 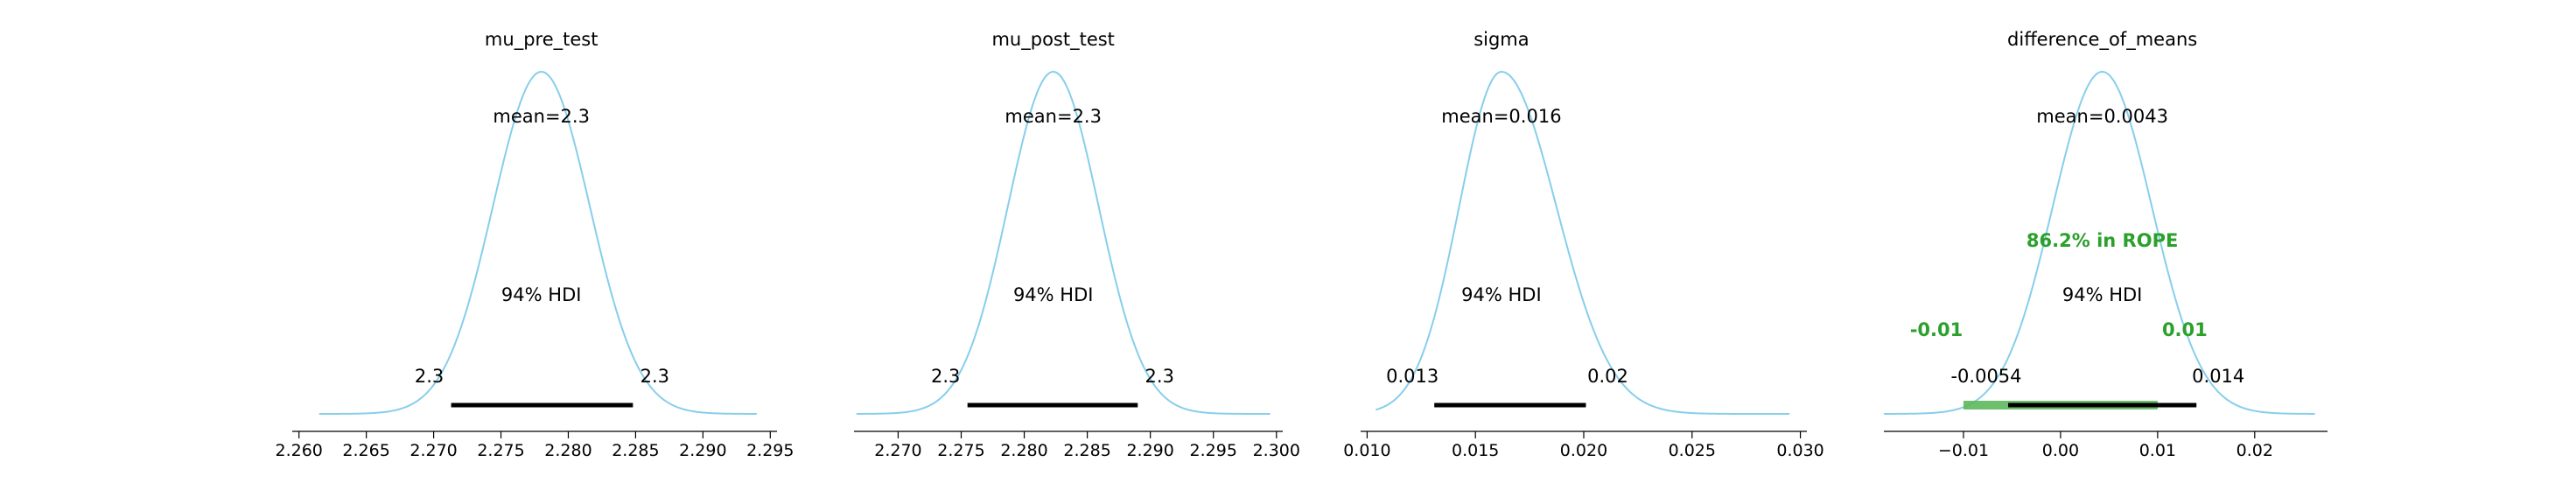 What do you see at coordinates (1023, 450) in the screenshot?
I see `panel-2-x-tick-label: 2.280` at bounding box center [1023, 450].